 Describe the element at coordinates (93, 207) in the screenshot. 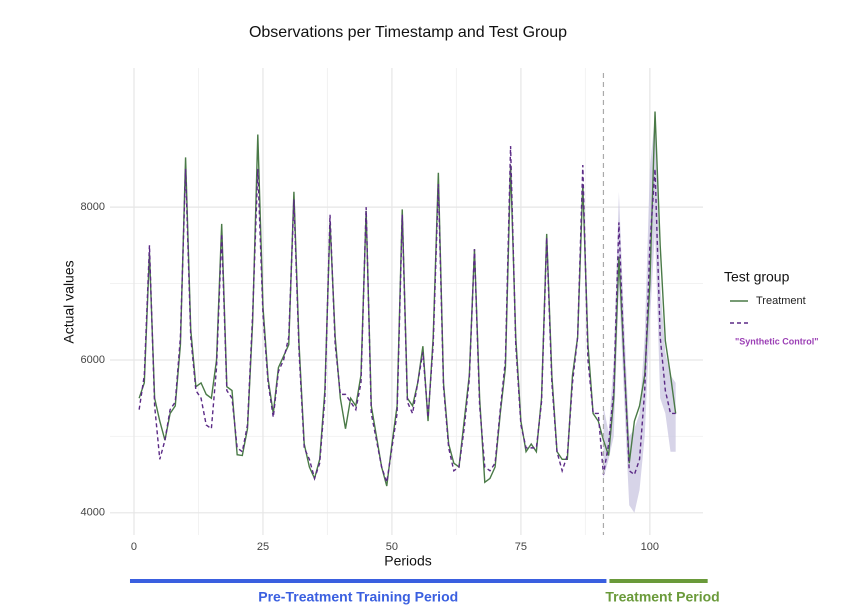

I see `y-tick-label: 8000` at that location.